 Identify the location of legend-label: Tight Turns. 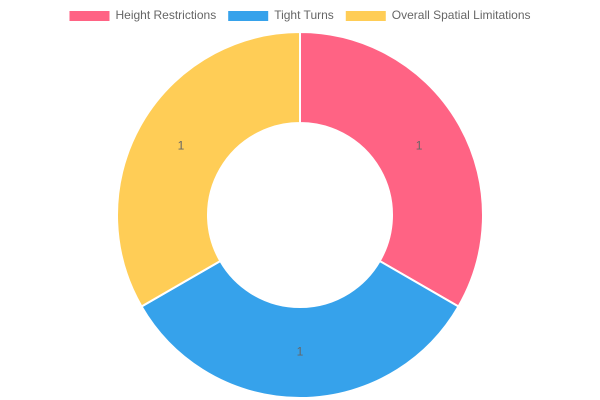
(304, 15).